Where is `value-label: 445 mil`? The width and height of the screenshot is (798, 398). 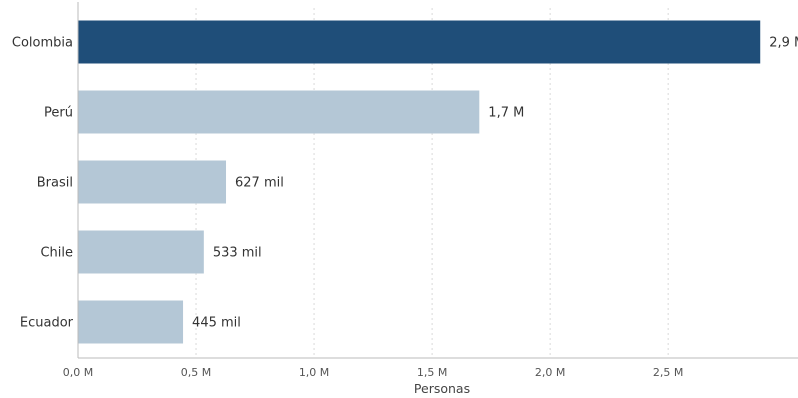
value-label: 445 mil is located at coordinates (216, 323).